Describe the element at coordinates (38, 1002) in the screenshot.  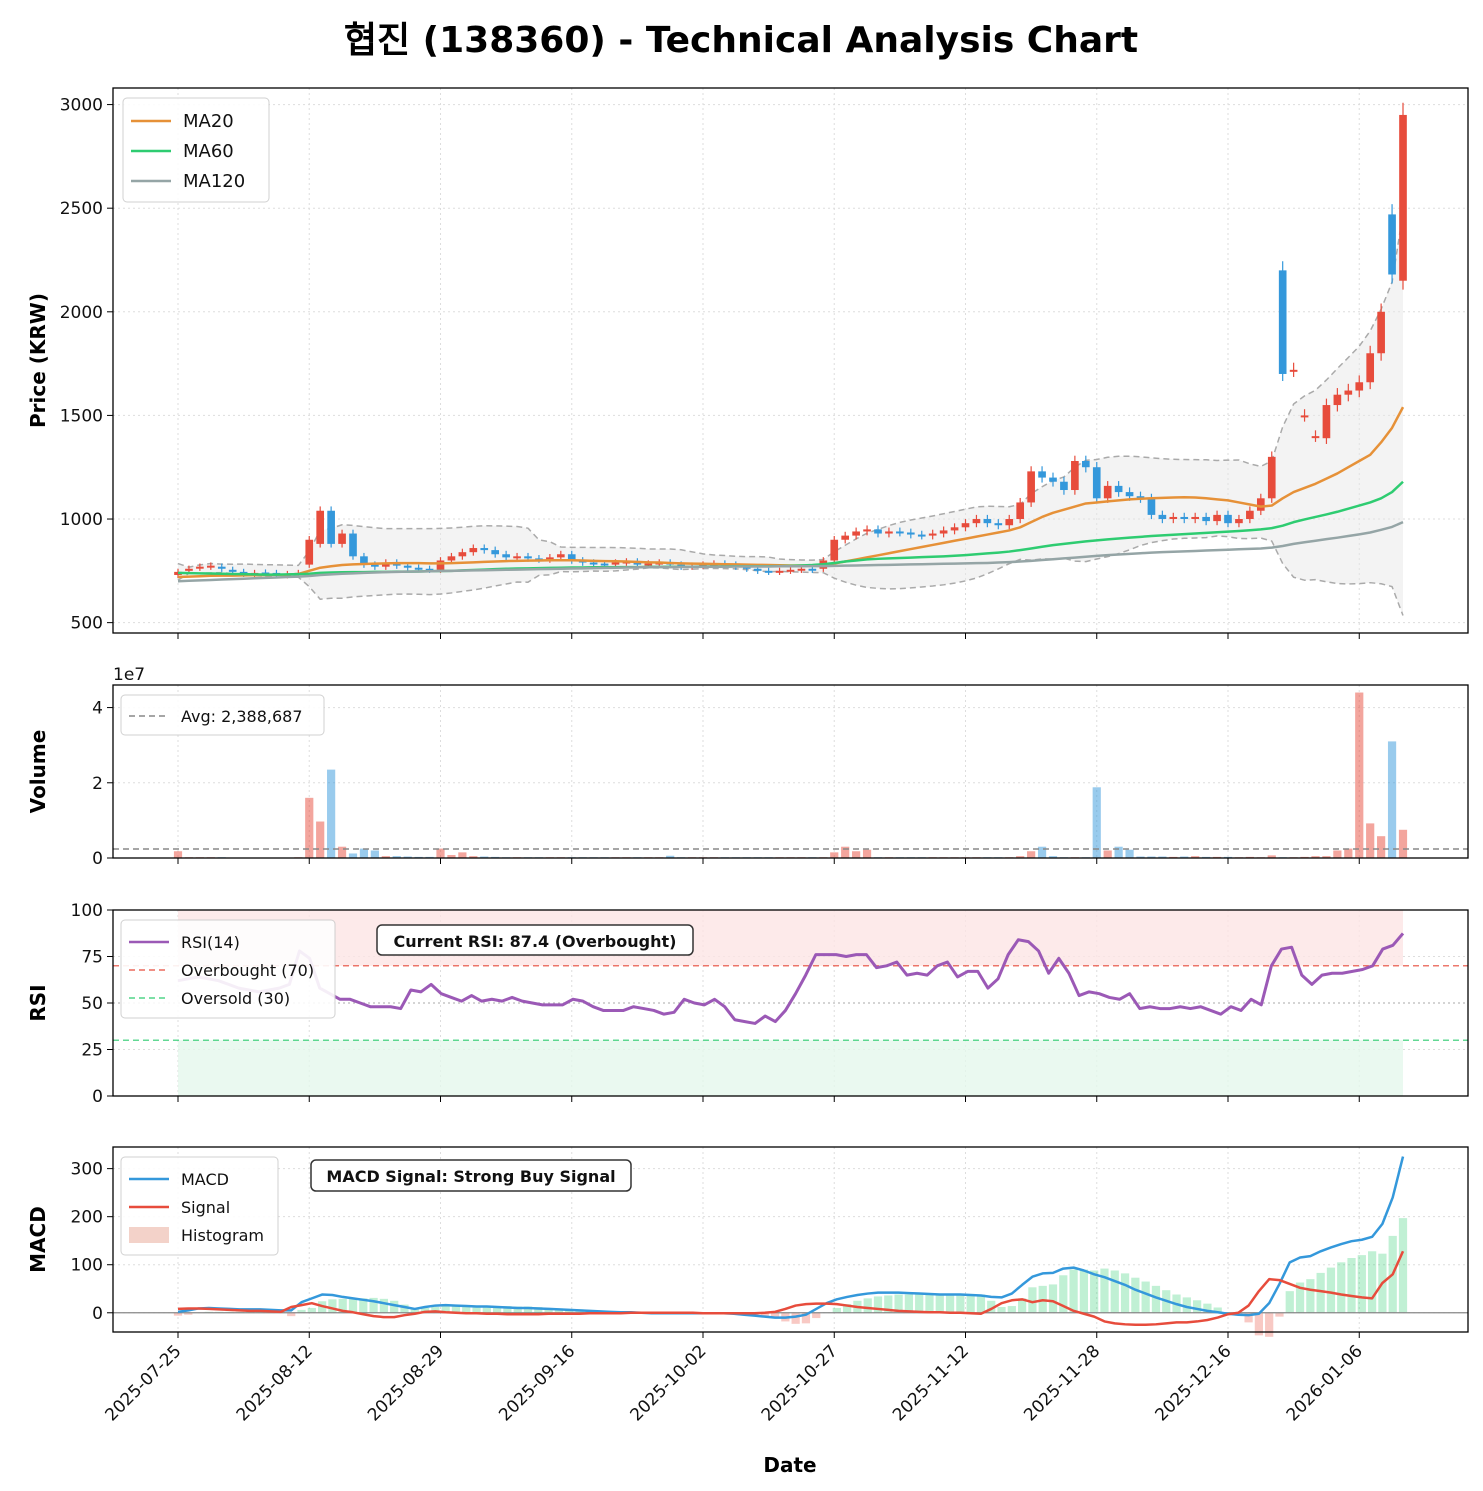
I see `y-axis-label: RSI` at that location.